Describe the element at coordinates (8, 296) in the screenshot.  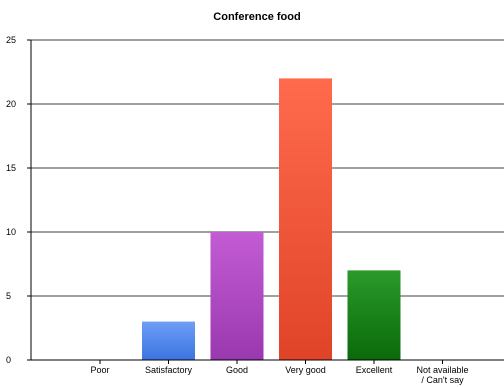
I see `y-tick-label: 5` at that location.